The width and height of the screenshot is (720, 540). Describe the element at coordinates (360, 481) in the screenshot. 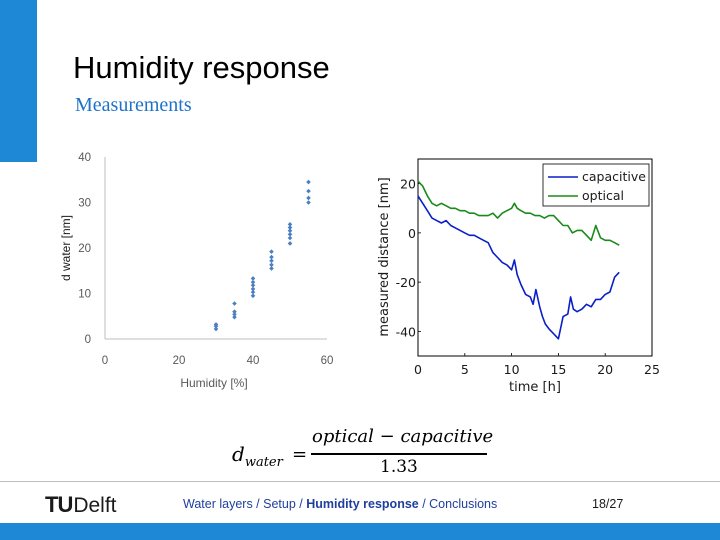

I see `footer-divider` at that location.